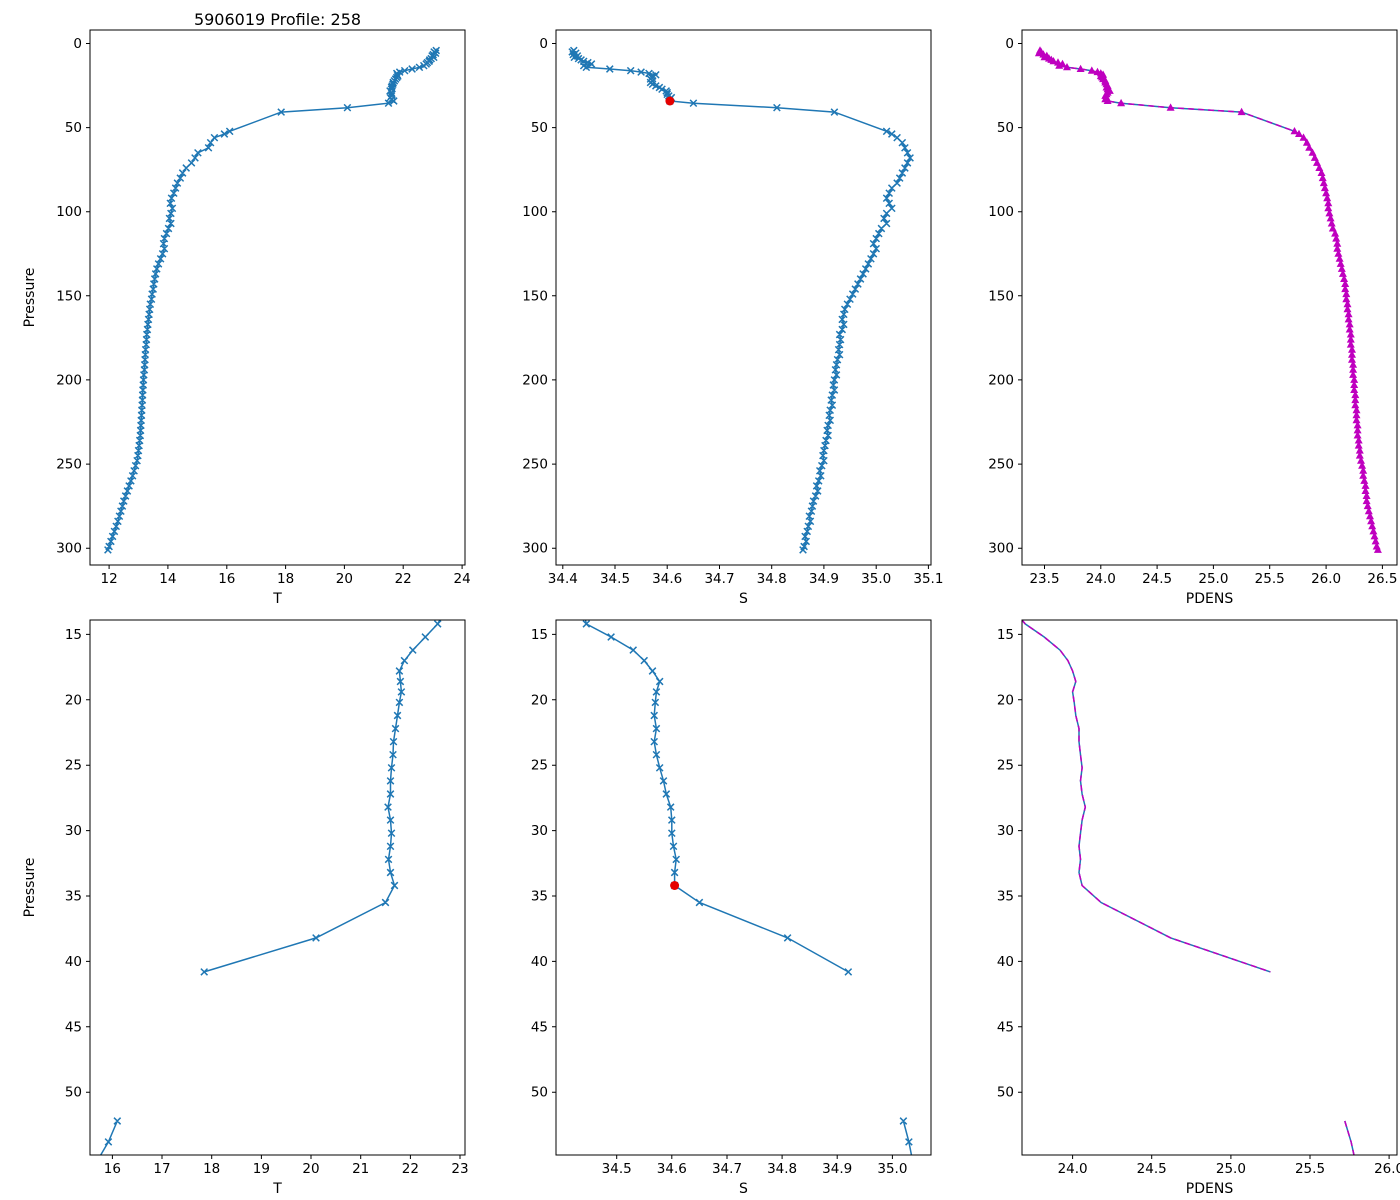 This screenshot has height=1200, width=1400. Describe the element at coordinates (161, 1169) in the screenshot. I see `x-tick-label: 17` at that location.